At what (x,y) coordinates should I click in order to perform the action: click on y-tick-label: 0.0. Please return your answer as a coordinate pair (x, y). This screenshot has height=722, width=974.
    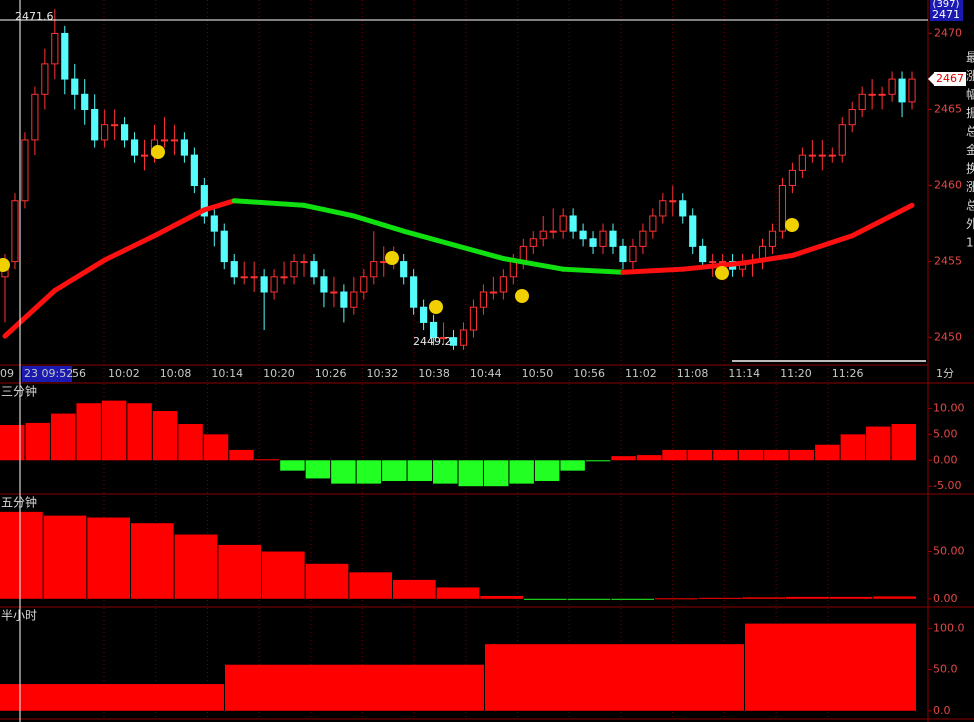
    Looking at the image, I should click on (942, 710).